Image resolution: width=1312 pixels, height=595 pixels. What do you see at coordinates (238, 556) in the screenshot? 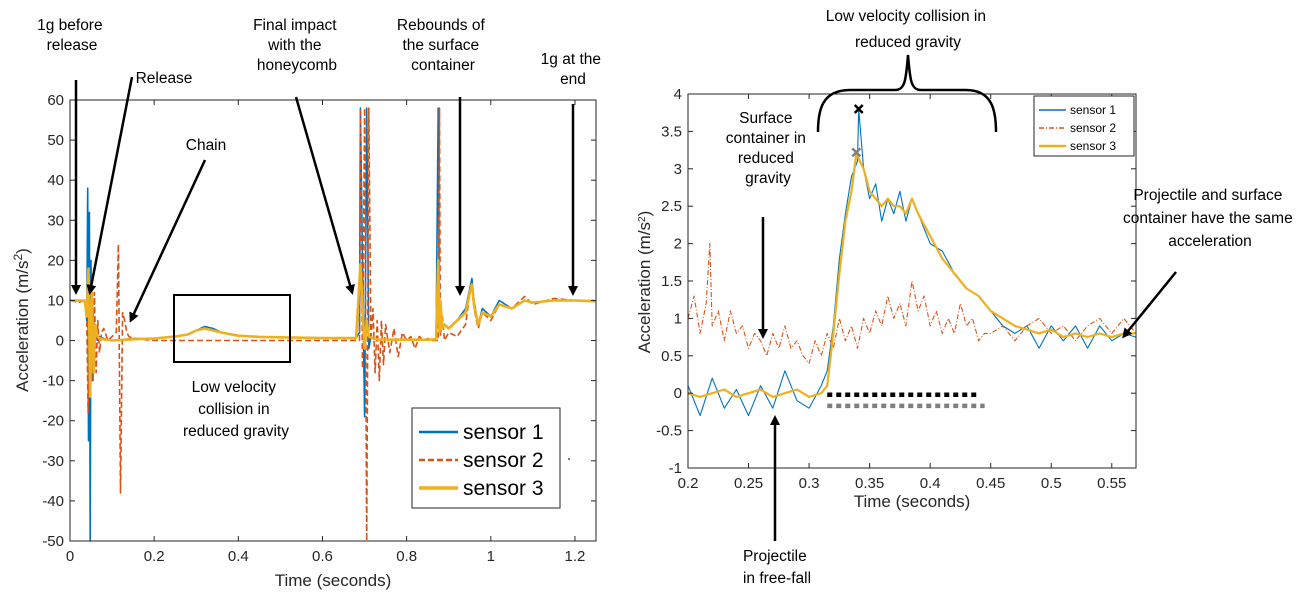
I see `left-x-tick-label: 0.4` at bounding box center [238, 556].